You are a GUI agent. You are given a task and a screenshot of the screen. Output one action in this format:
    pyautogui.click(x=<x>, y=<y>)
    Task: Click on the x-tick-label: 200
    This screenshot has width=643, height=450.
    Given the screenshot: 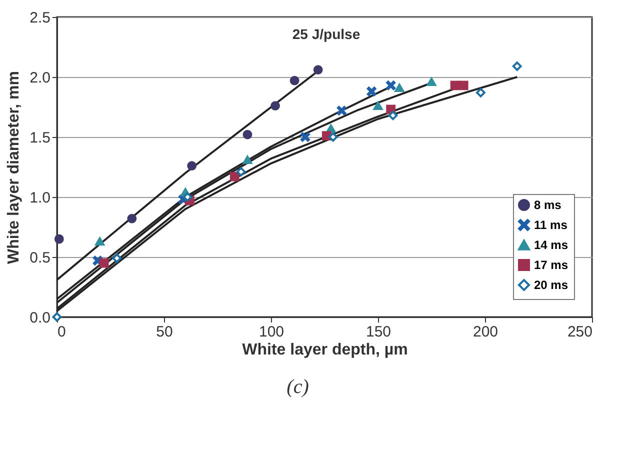 What is the action you would take?
    pyautogui.click(x=485, y=332)
    